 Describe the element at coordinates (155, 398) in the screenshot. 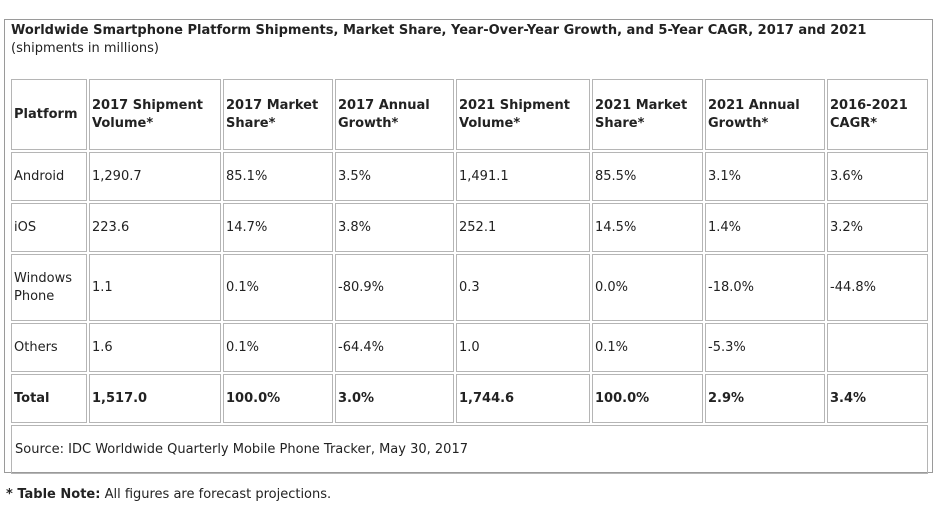

I see `total-value-cell: 1,517.0` at that location.